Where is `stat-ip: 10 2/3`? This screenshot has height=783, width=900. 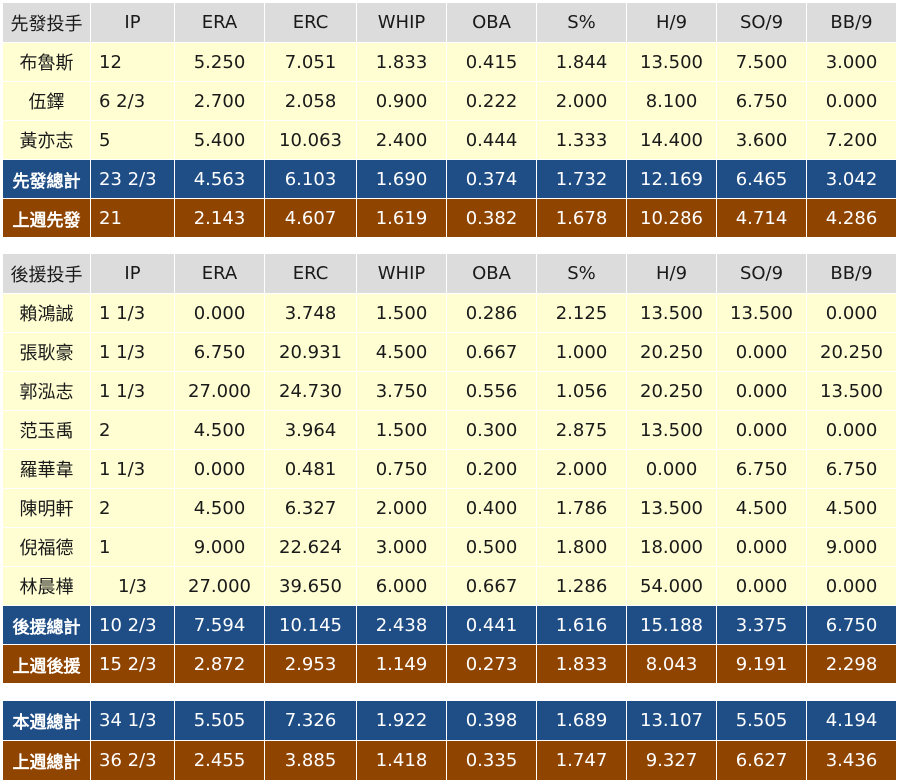 stat-ip: 10 2/3 is located at coordinates (132, 625).